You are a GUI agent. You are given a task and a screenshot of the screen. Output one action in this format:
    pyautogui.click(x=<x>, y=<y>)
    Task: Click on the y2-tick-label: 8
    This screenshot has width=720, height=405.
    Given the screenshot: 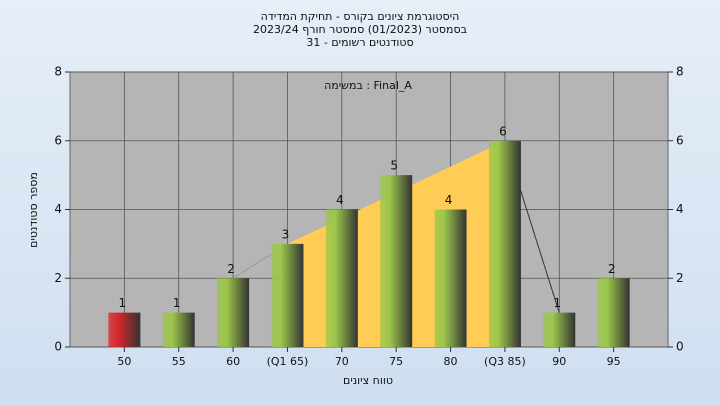 What is the action you would take?
    pyautogui.click(x=680, y=72)
    